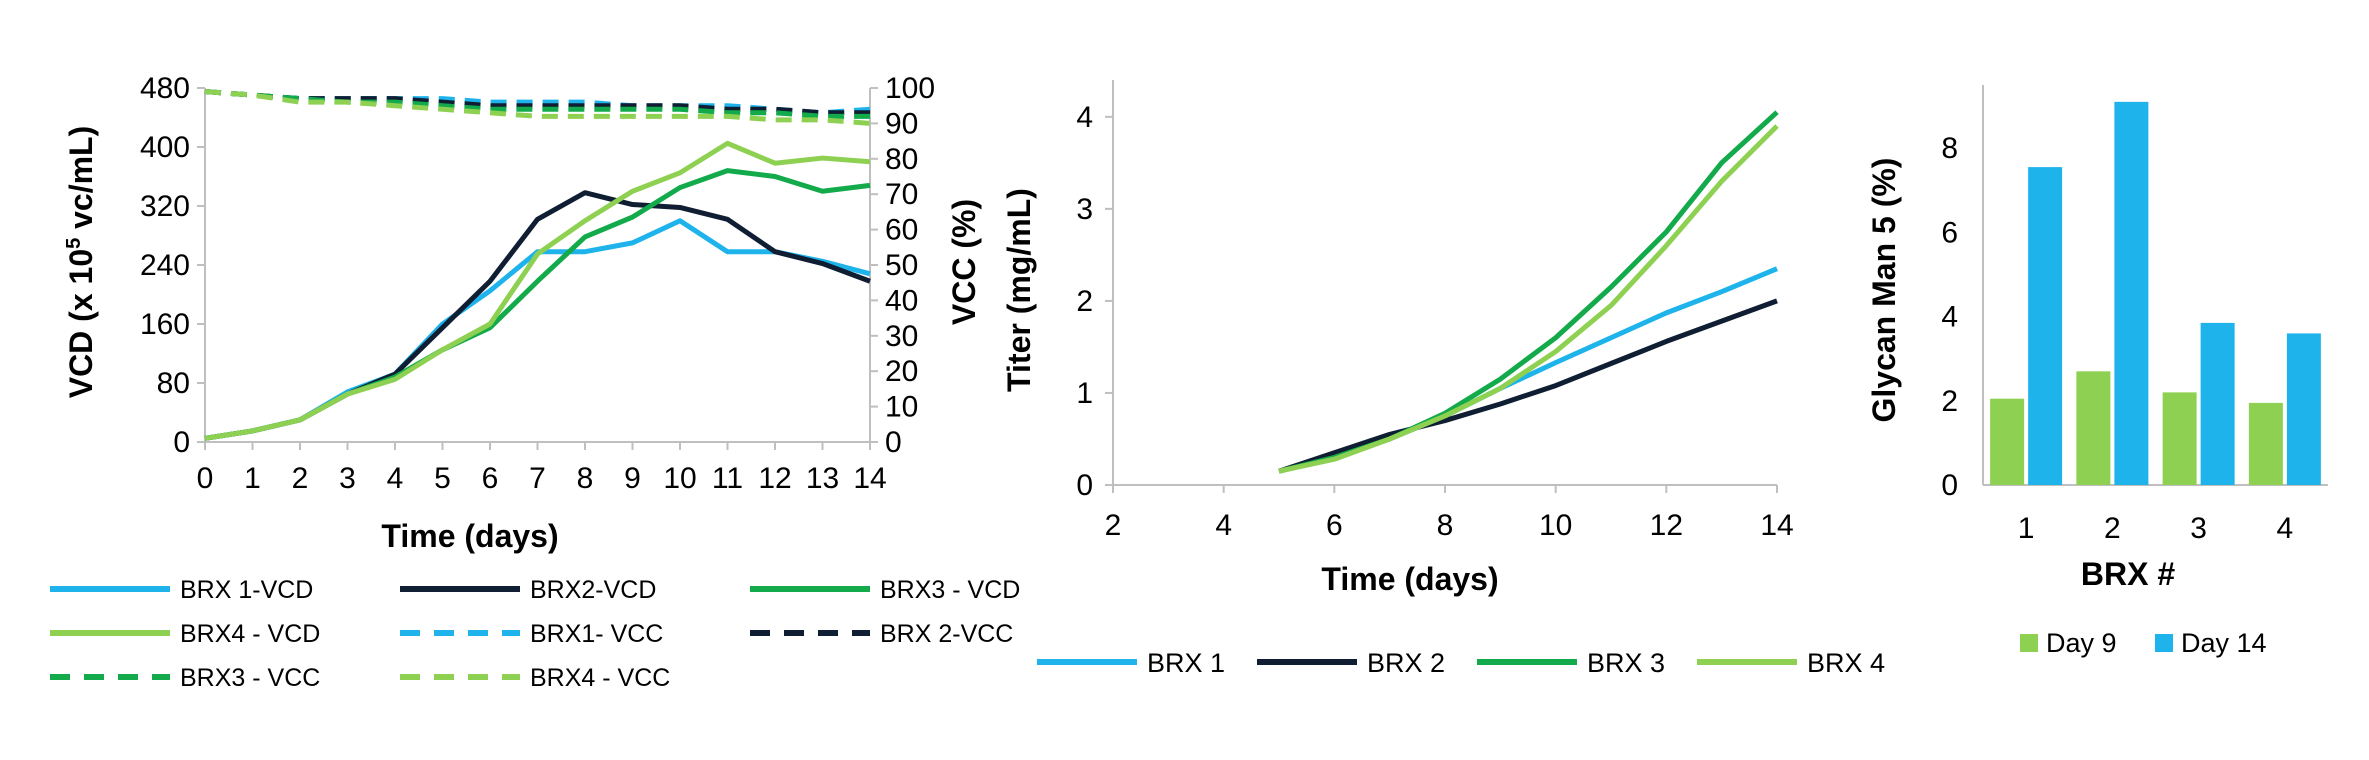  Describe the element at coordinates (537, 478) in the screenshot. I see `x-tick-label: 7` at that location.